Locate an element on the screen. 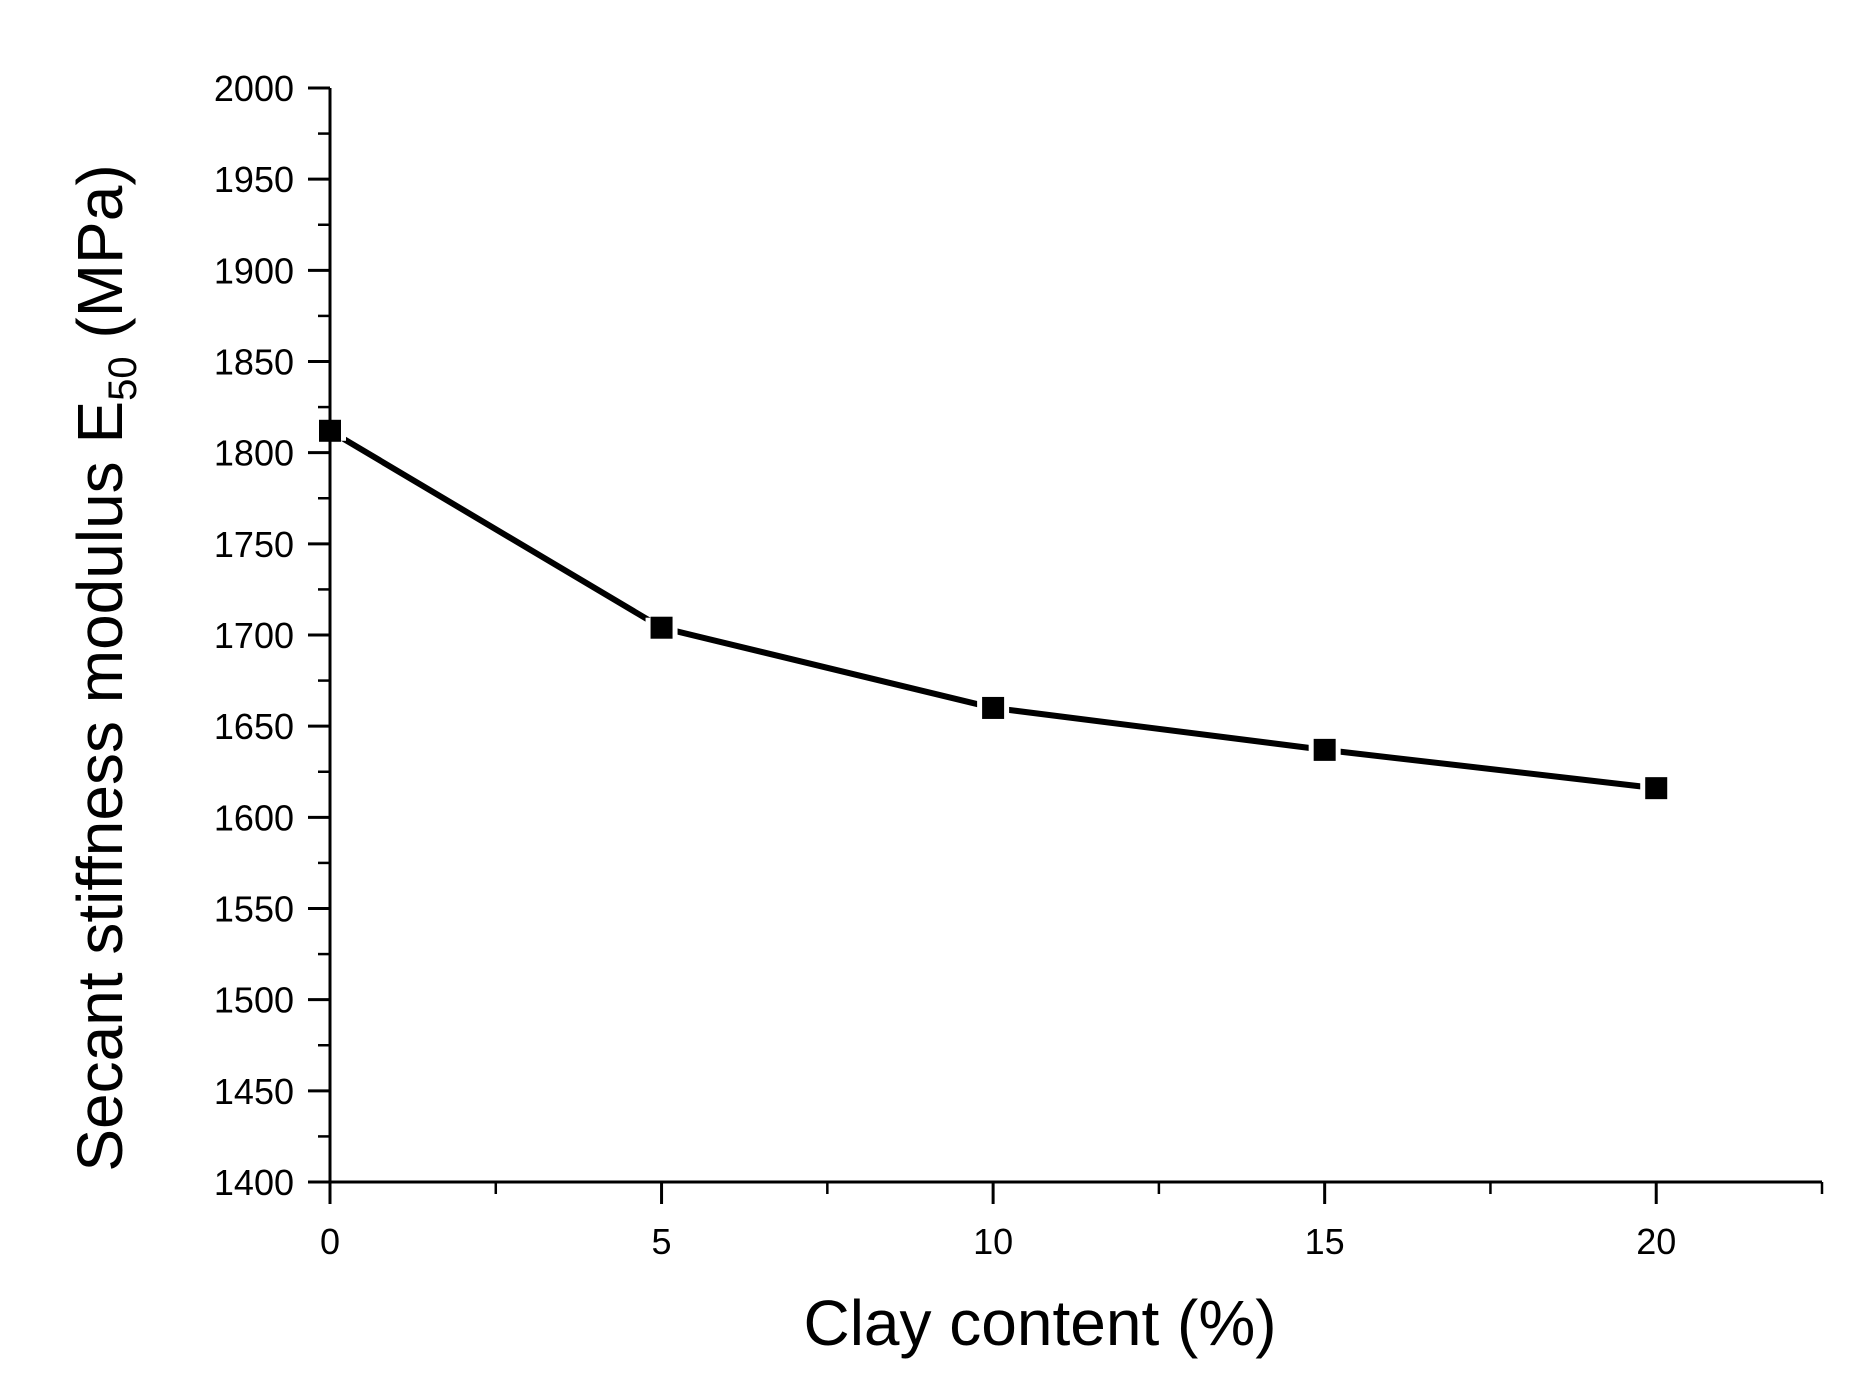 This screenshot has height=1385, width=1872. y-tick-label: 1900 is located at coordinates (254, 270).